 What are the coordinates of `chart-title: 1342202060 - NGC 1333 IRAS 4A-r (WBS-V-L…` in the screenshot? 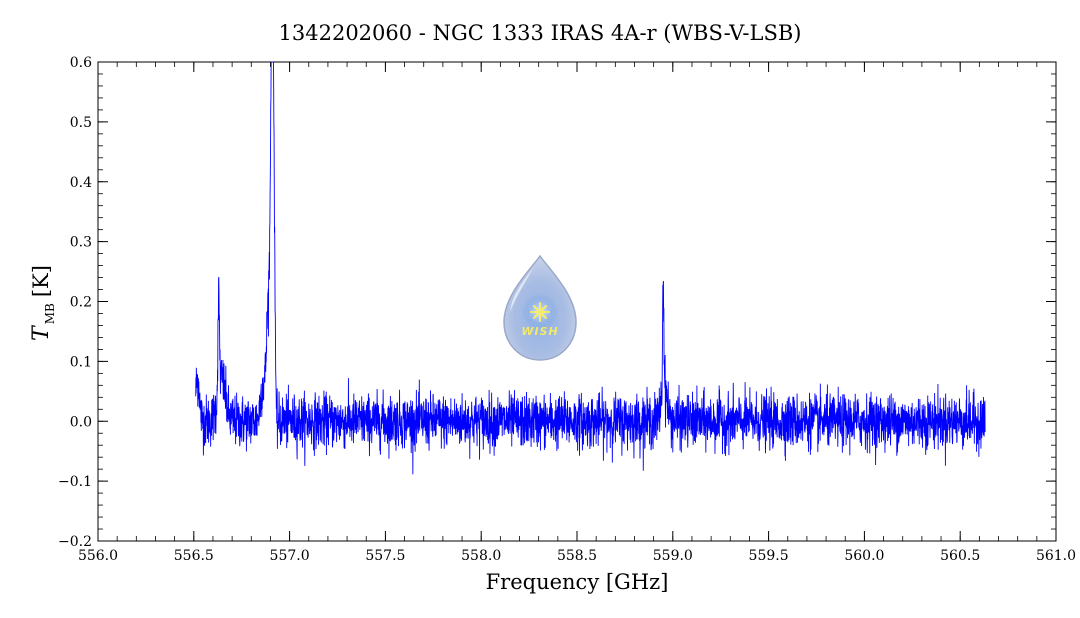 It's located at (540, 33).